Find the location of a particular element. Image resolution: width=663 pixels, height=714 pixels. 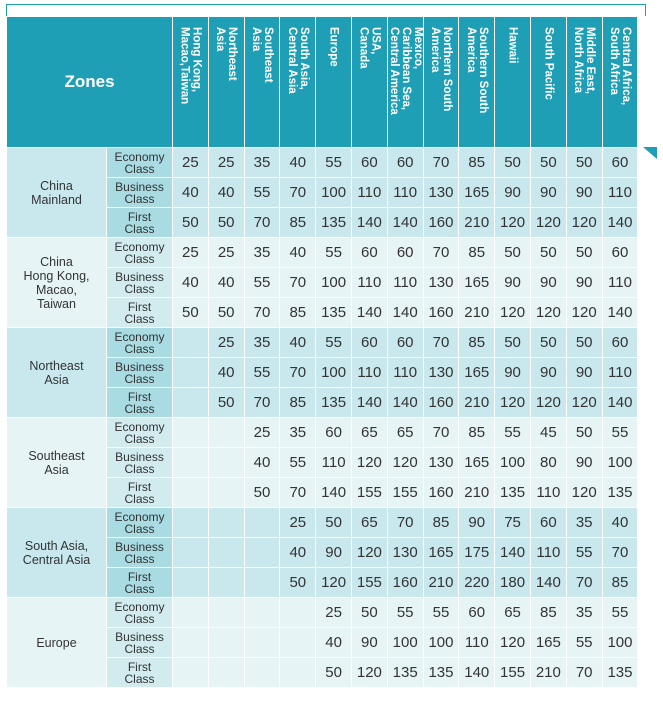

table-row: Business Class 40 90 100 100 110 120 165 55 100 is located at coordinates (323, 642).